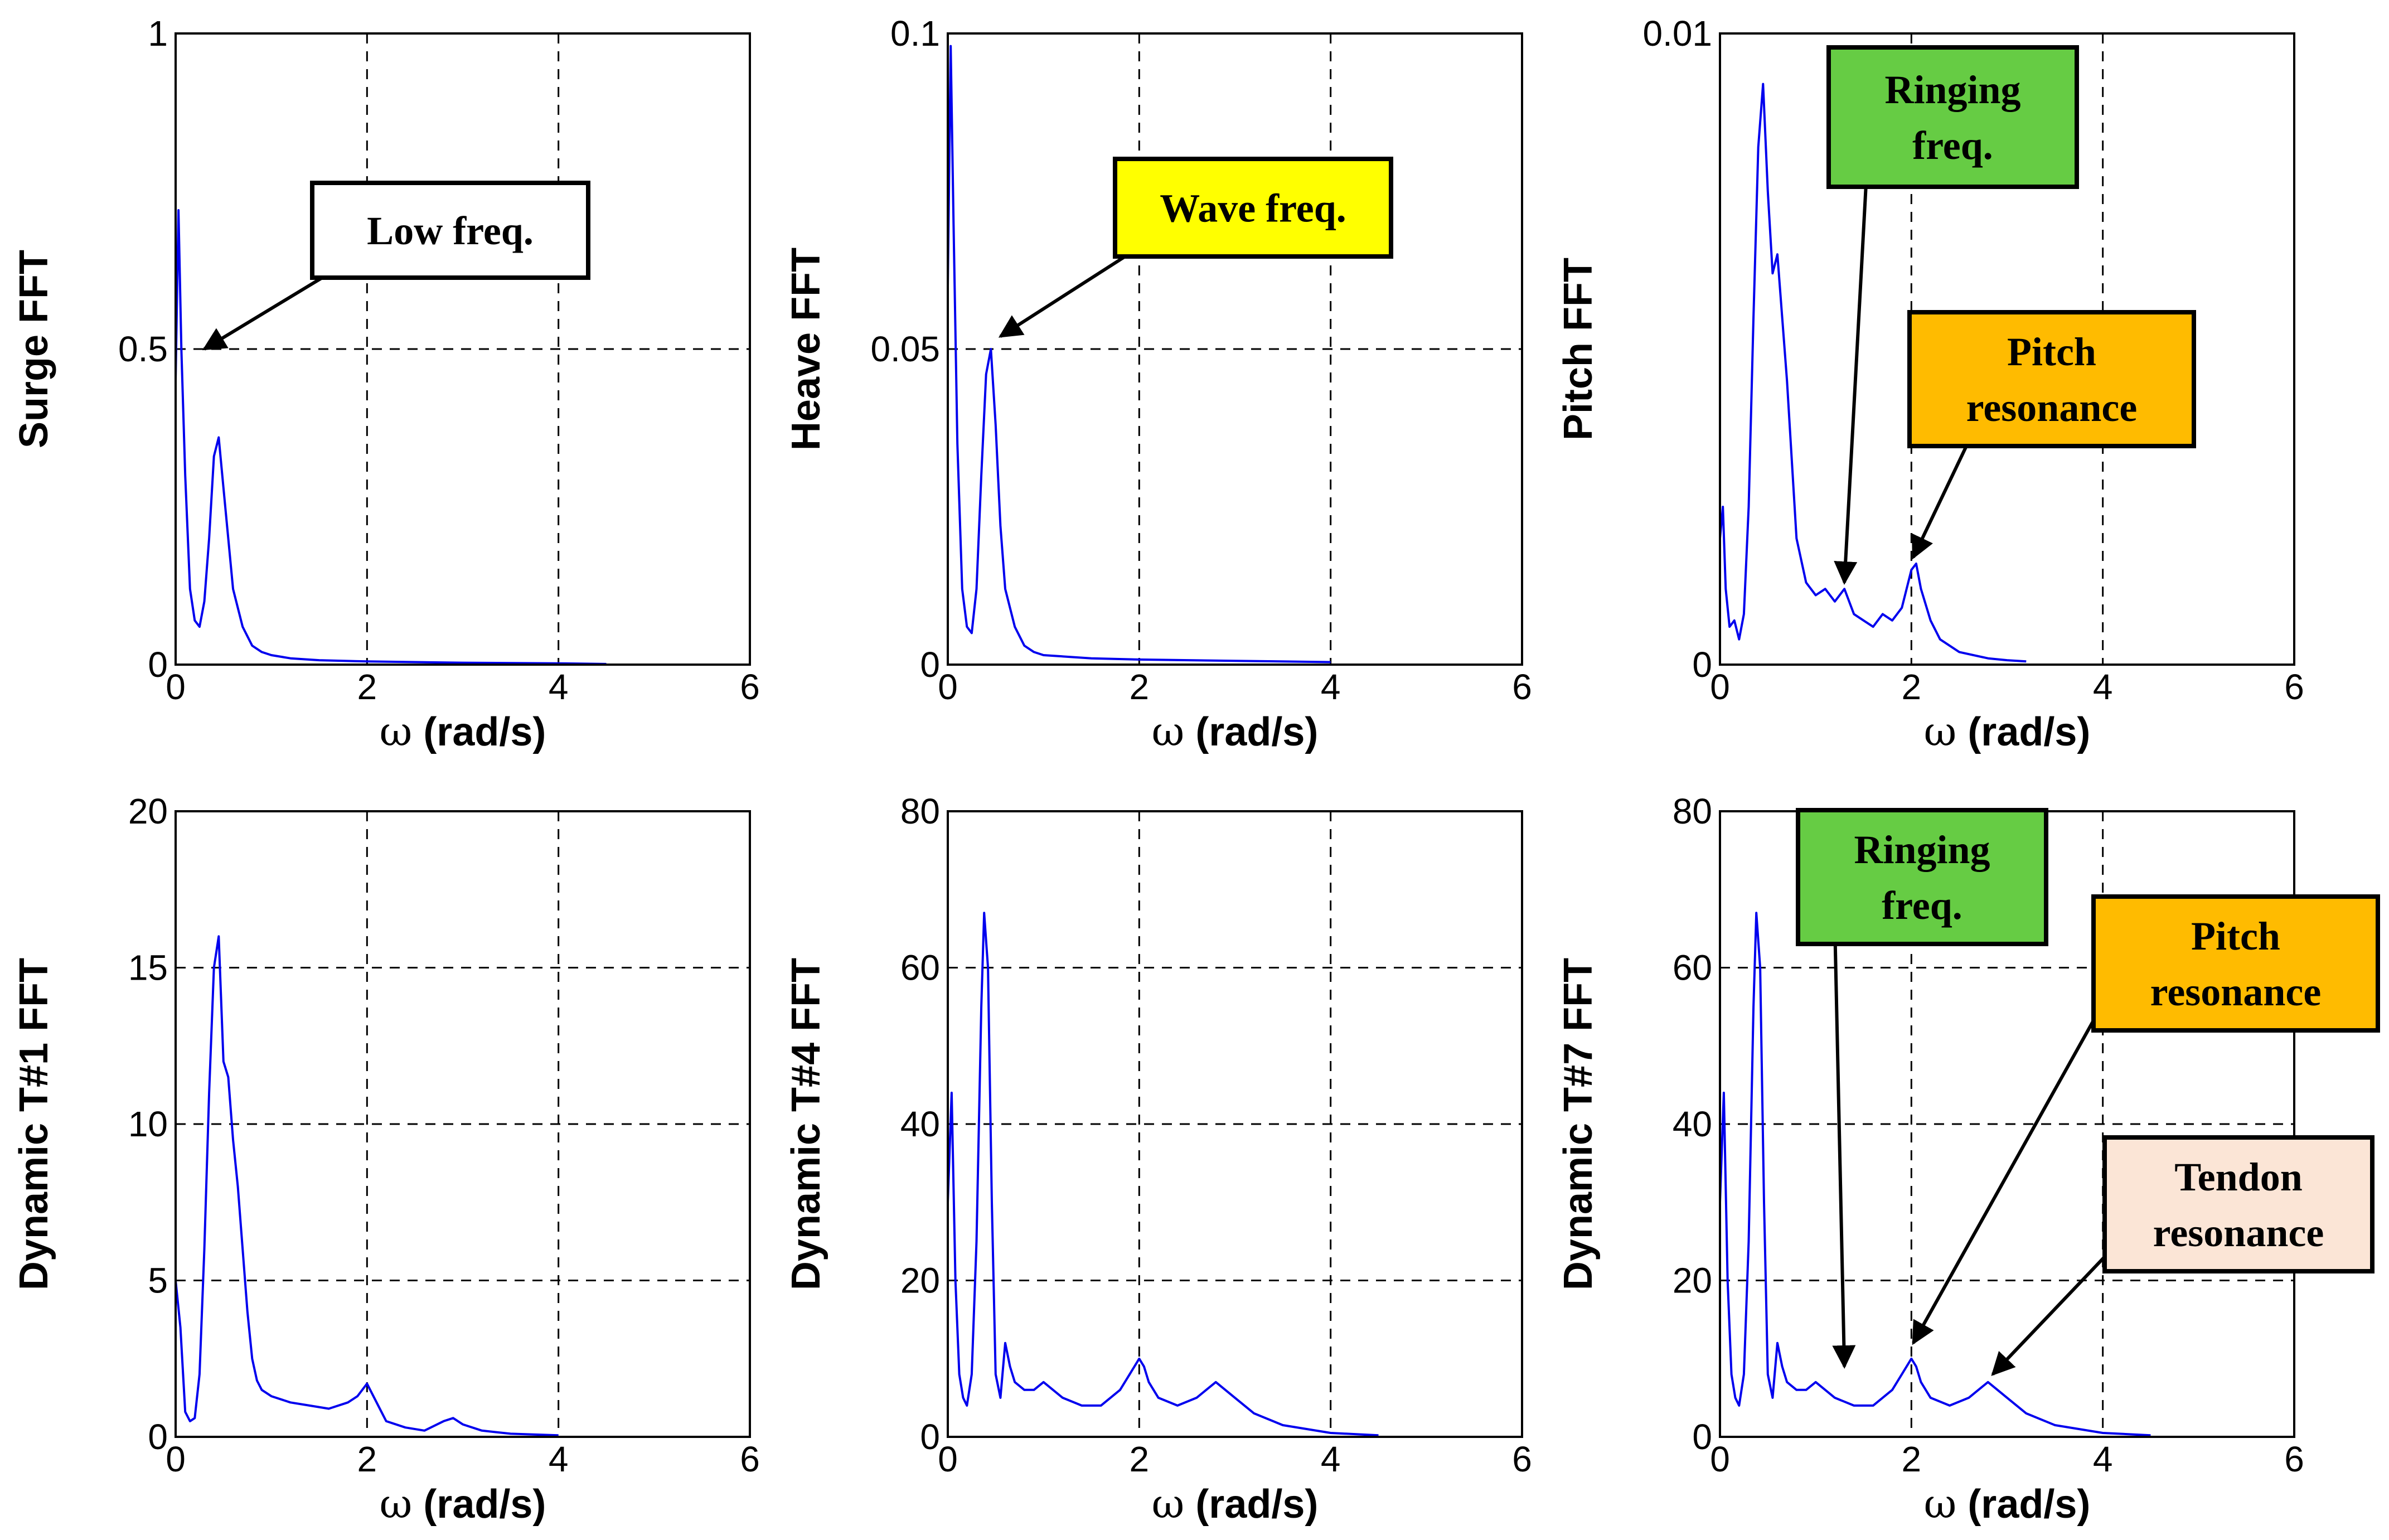 This screenshot has width=2389, height=1540. I want to click on y-axis-label: Dynamic T#1 FFT, so click(34, 1124).